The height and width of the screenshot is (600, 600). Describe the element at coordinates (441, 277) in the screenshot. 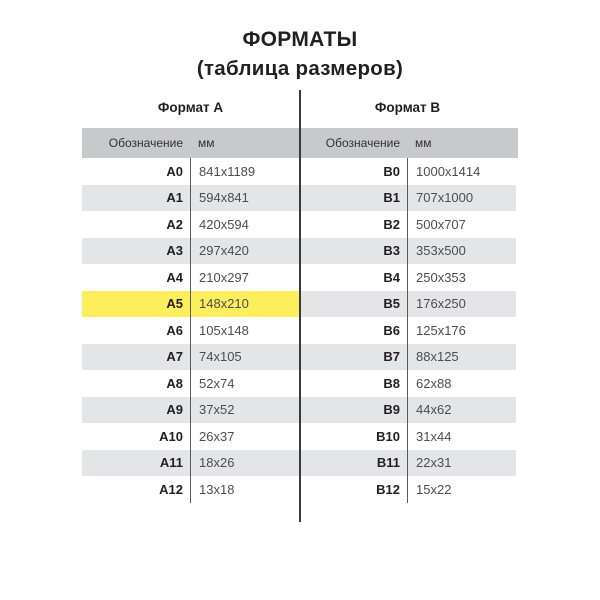

I see `cell-format-size: 250x353` at that location.